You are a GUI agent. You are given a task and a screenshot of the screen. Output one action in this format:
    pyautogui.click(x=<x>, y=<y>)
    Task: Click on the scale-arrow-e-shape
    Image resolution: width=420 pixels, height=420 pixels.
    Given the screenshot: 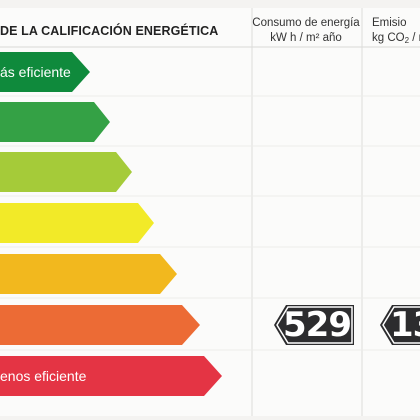 What is the action you would take?
    pyautogui.click(x=88, y=274)
    